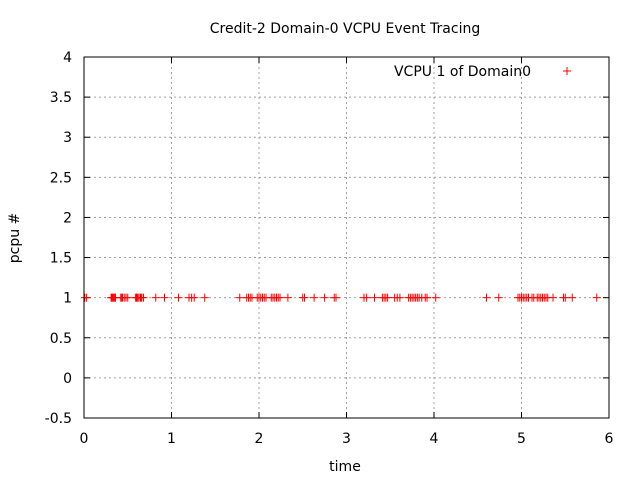  Describe the element at coordinates (345, 29) in the screenshot. I see `chart-title: Credit-2 Domain-0 VCPU Event Tracing` at that location.